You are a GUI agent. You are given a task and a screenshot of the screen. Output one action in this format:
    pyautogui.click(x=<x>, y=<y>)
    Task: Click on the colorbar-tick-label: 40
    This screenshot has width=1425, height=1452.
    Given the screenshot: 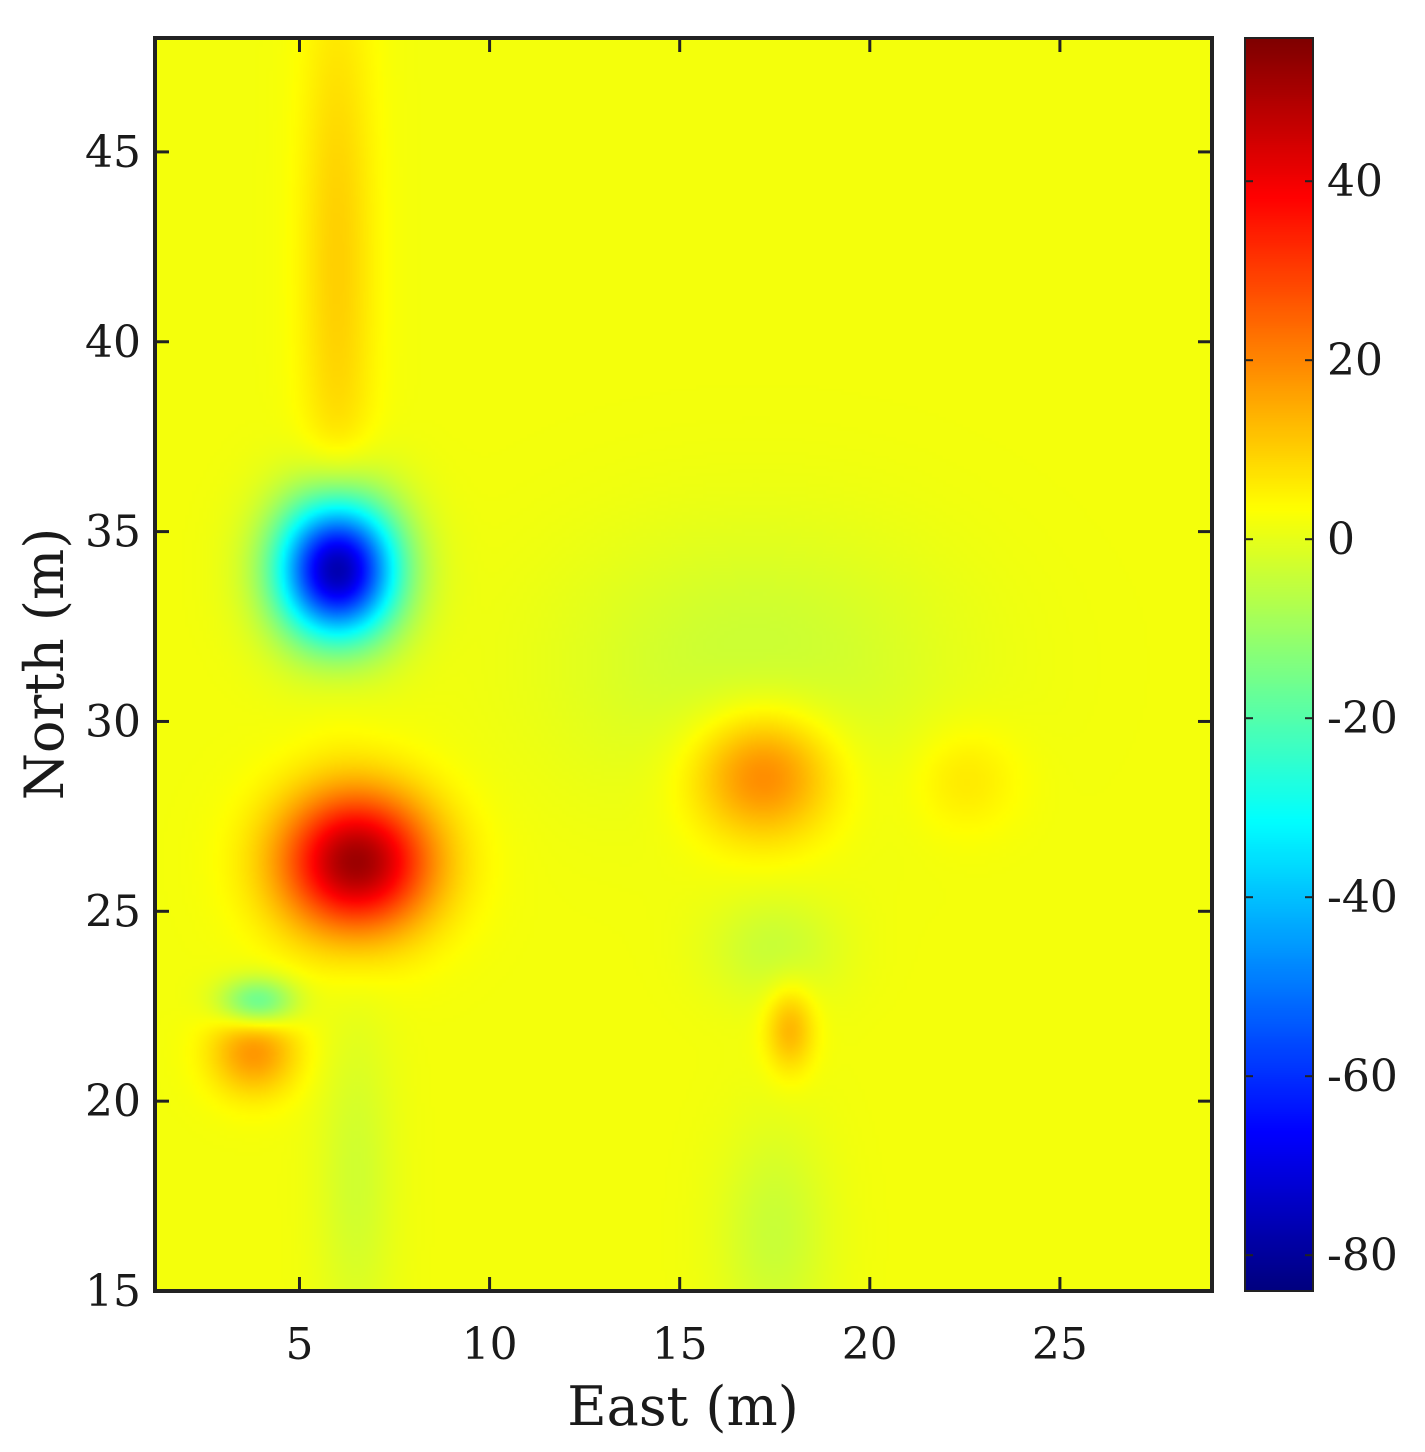 What is the action you would take?
    pyautogui.click(x=1355, y=181)
    